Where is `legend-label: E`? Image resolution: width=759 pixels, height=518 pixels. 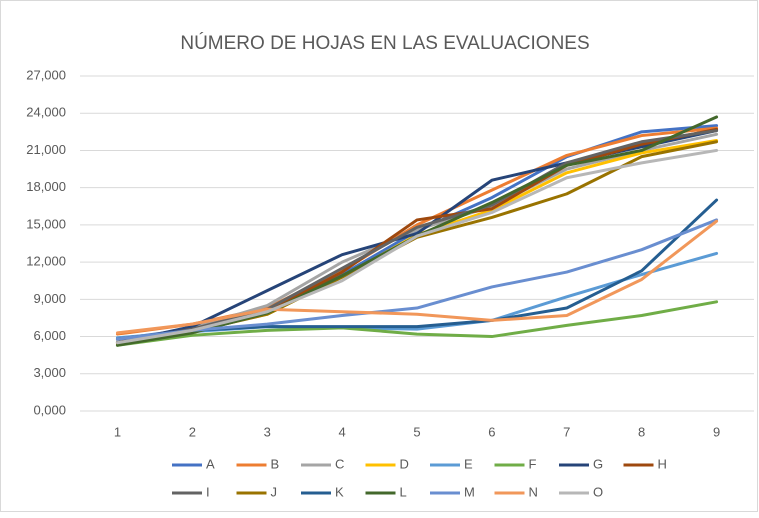
legend-label: E is located at coordinates (468, 463).